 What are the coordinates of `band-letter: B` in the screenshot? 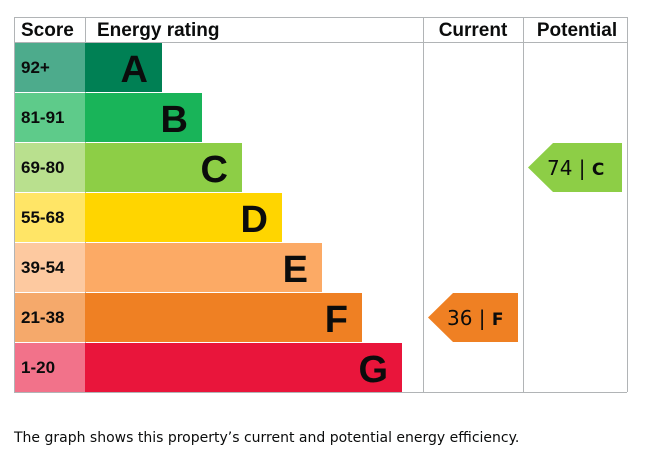 It's located at (174, 120).